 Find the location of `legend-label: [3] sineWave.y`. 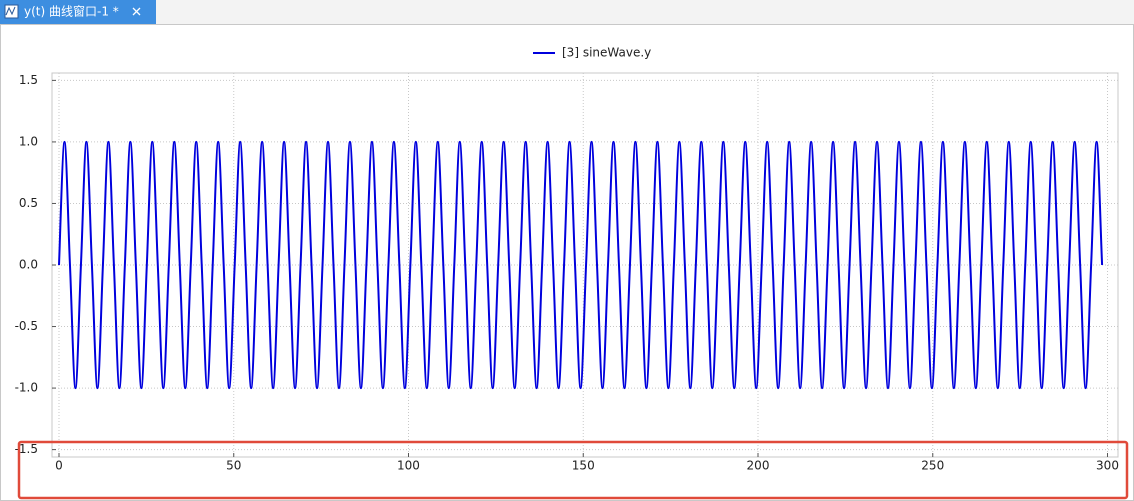

legend-label: [3] sineWave.y is located at coordinates (606, 53).